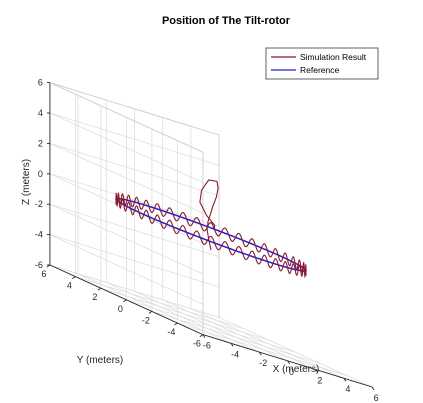 This screenshot has width=423, height=403. I want to click on sidewall-gridline-z, so click(126, 147).